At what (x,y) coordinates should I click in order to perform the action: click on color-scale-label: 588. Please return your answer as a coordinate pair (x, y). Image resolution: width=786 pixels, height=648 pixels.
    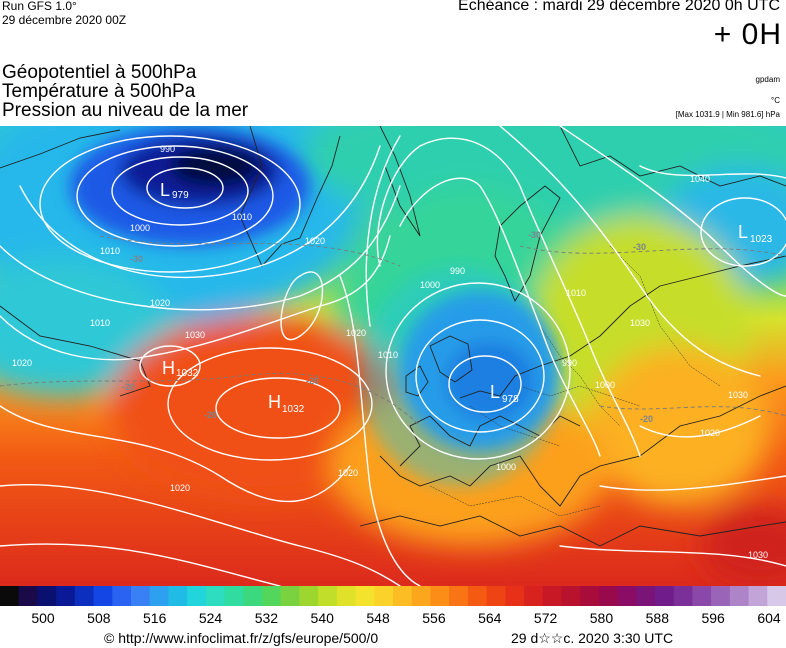
    Looking at the image, I should click on (657, 618).